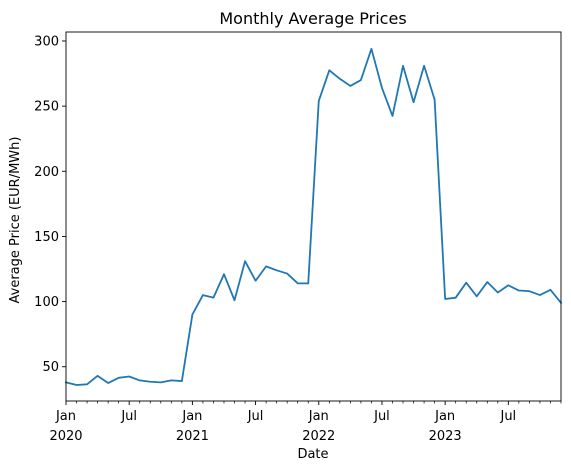  What do you see at coordinates (65, 436) in the screenshot?
I see `x-tick-year-label: 2020` at bounding box center [65, 436].